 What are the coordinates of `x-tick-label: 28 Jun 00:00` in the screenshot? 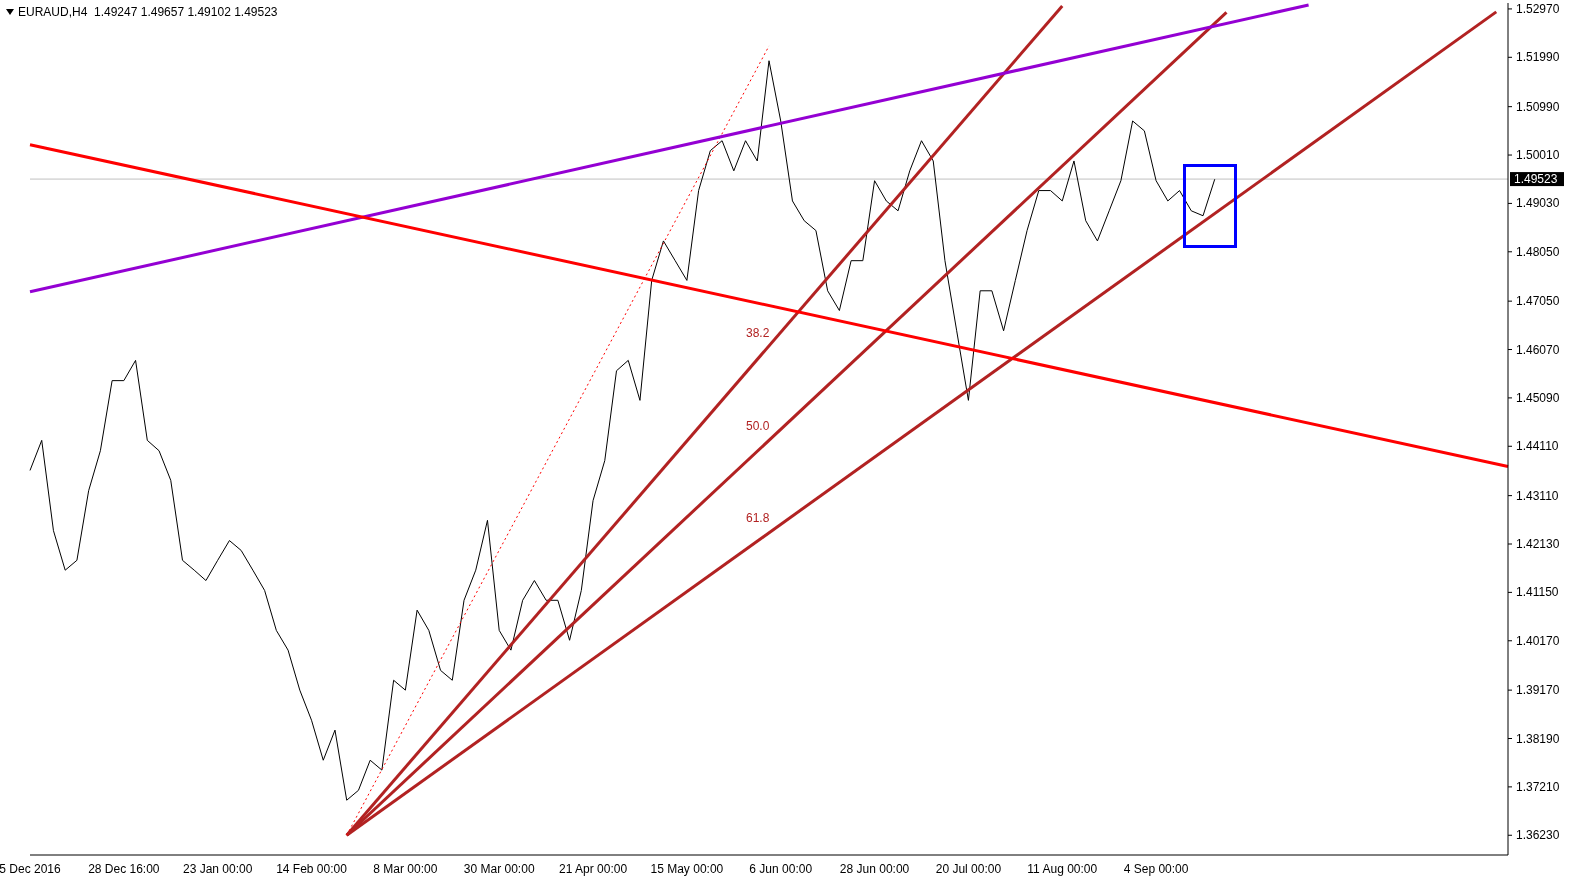 It's located at (874, 869).